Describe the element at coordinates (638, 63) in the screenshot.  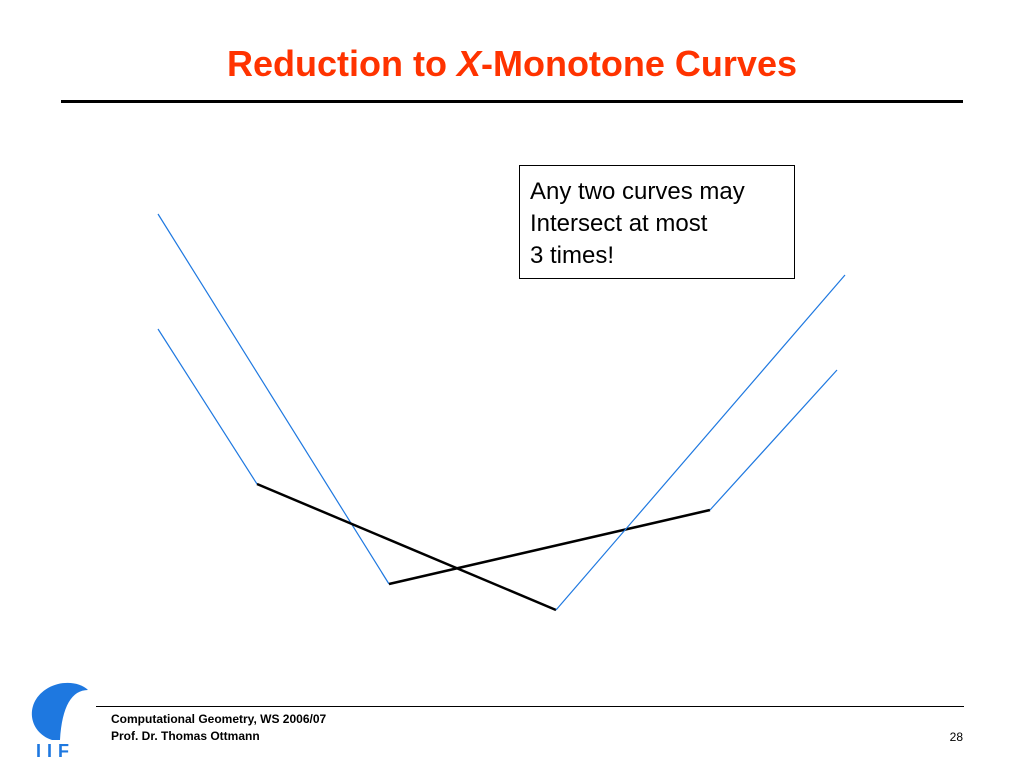
I see `title-text-end: -Monotone Curves` at that location.